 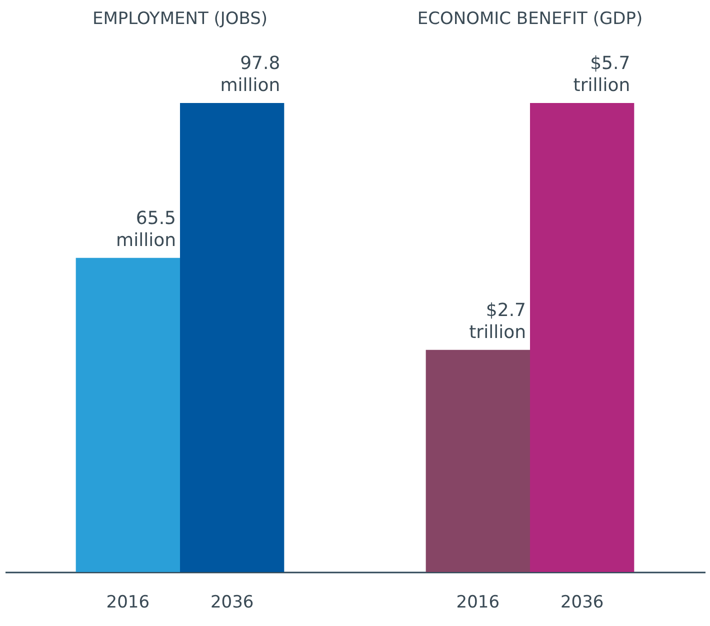 What do you see at coordinates (497, 321) in the screenshot?
I see `data-label: $2.7 trillion` at bounding box center [497, 321].